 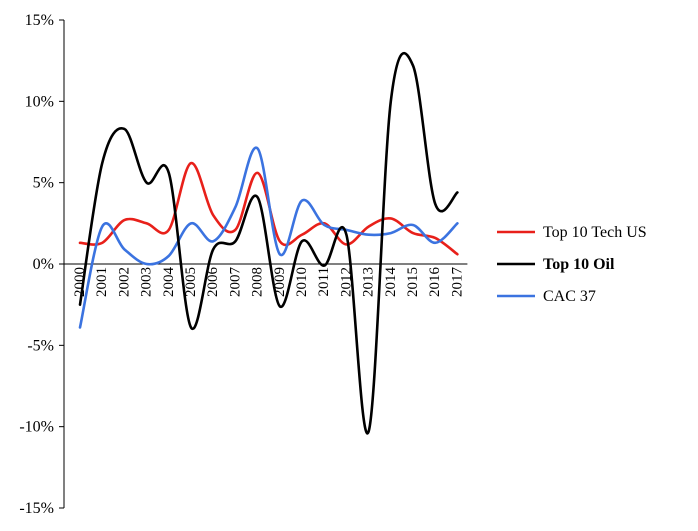 I want to click on x-tick-label: 2010, so click(x=302, y=282).